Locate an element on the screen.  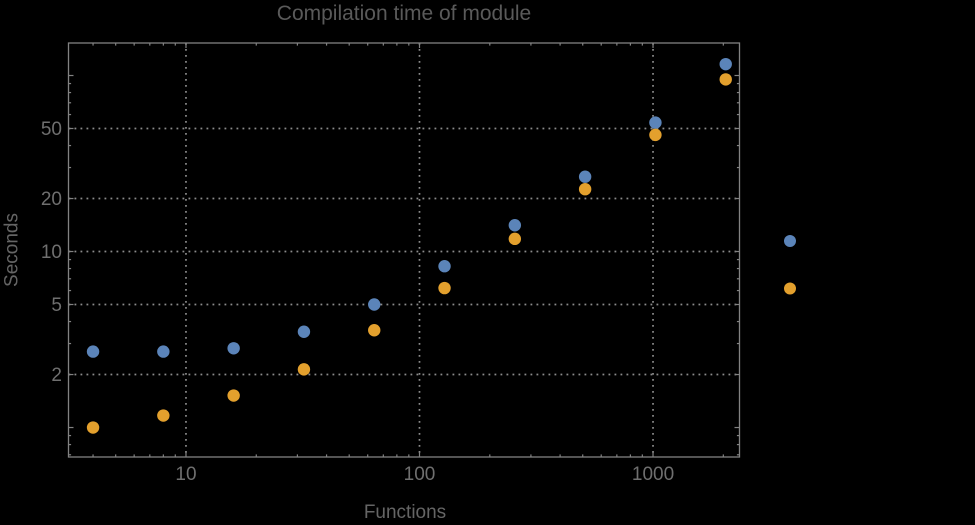
legend-marker-blue is located at coordinates (790, 241).